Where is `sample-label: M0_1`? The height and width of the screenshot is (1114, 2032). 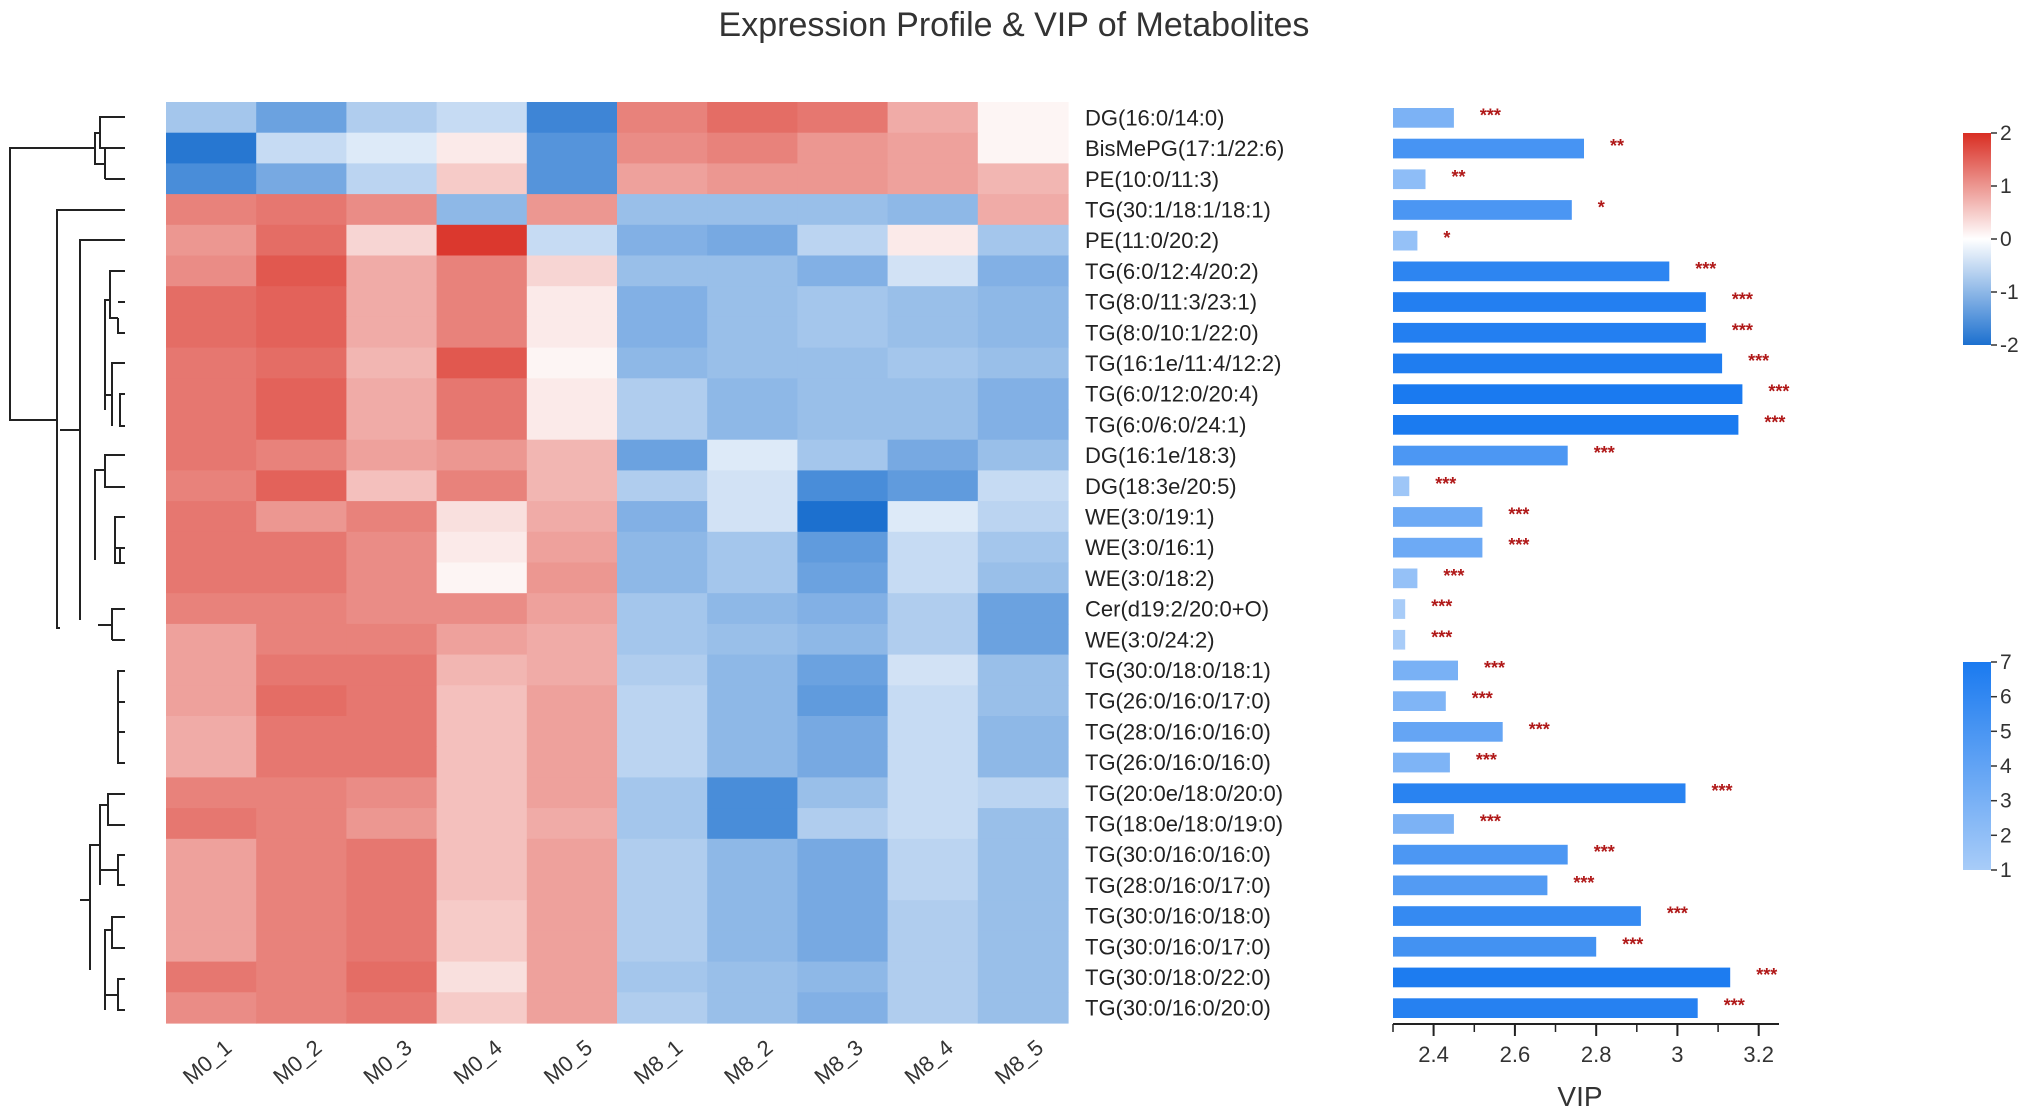 sample-label: M0_1 is located at coordinates (207, 1062).